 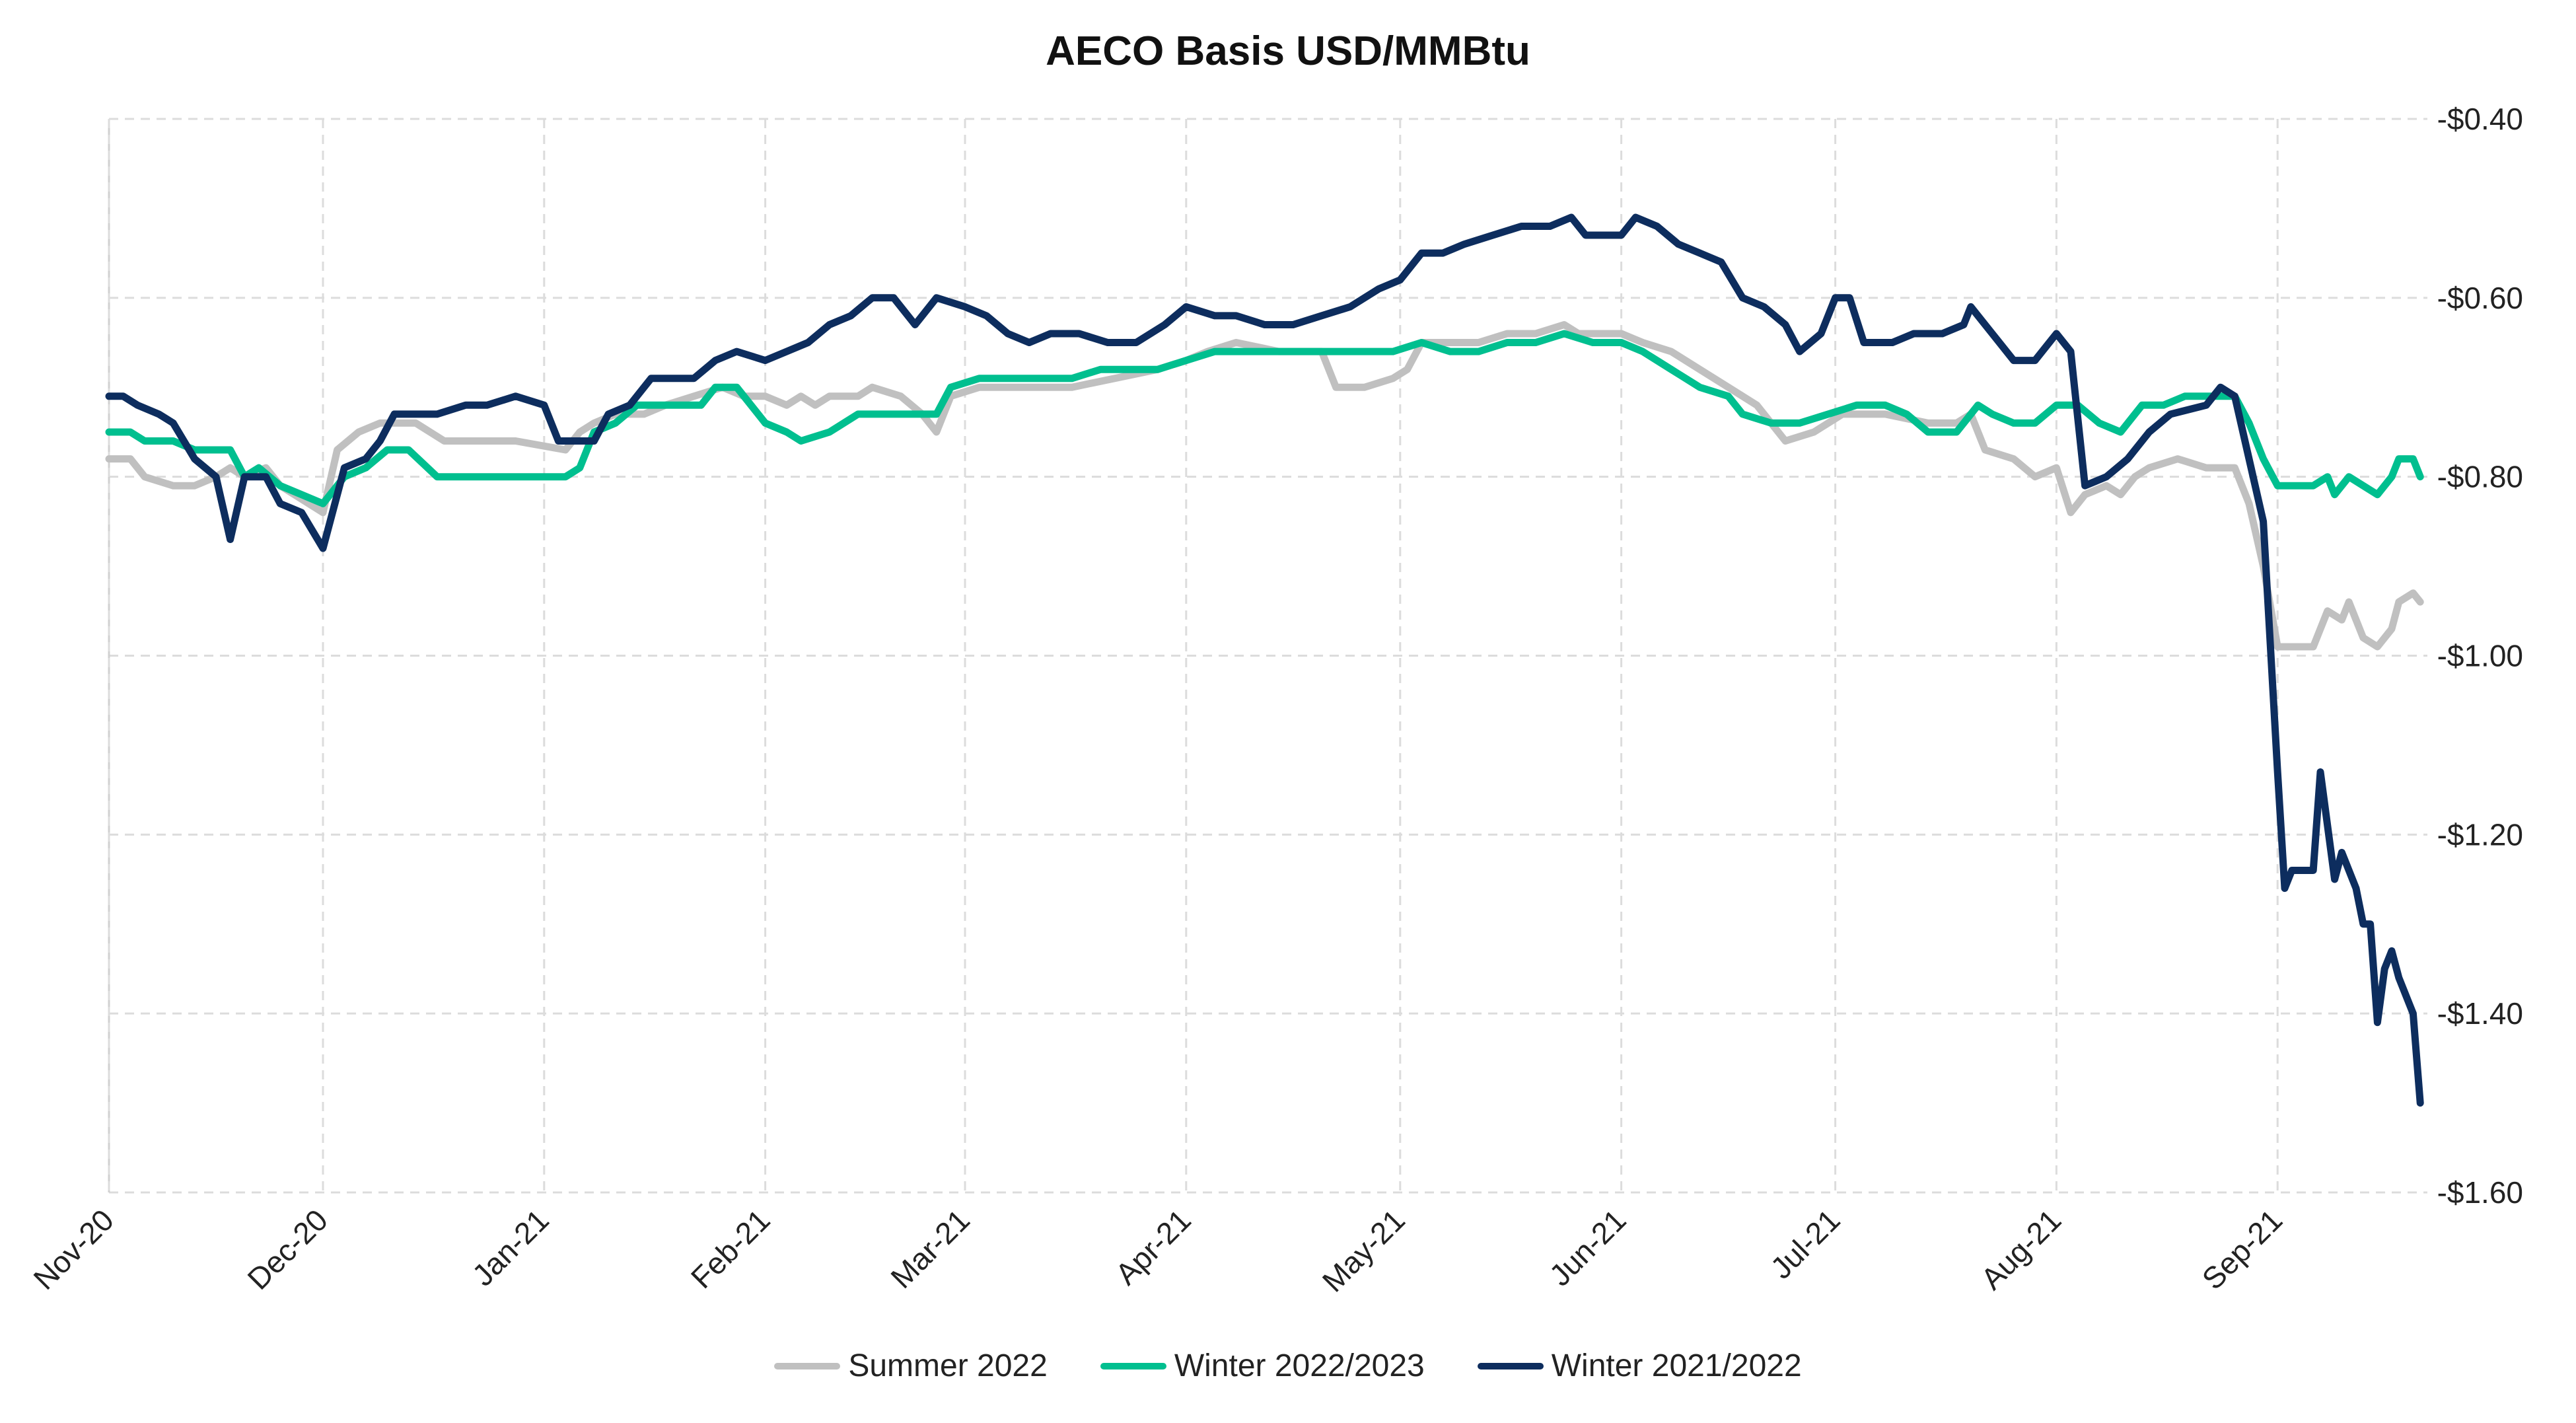 What do you see at coordinates (73, 1249) in the screenshot?
I see `x-tick-label: Nov-20` at bounding box center [73, 1249].